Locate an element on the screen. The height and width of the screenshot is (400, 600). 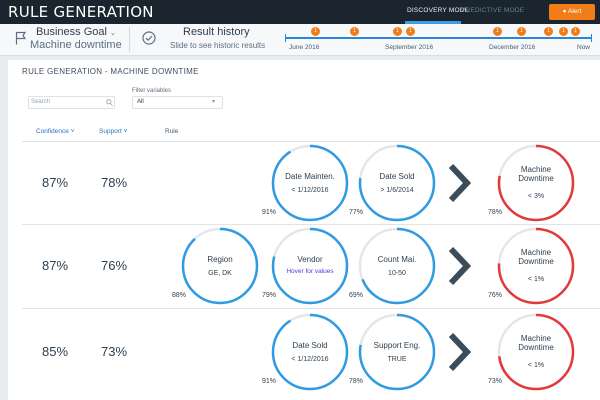
filter-label: Filter variables is located at coordinates (152, 91).